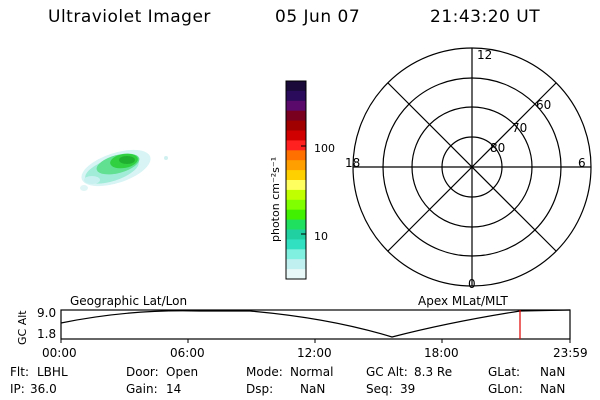 This screenshot has width=600, height=400. I want to click on mlt-label-12: 12, so click(484, 55).